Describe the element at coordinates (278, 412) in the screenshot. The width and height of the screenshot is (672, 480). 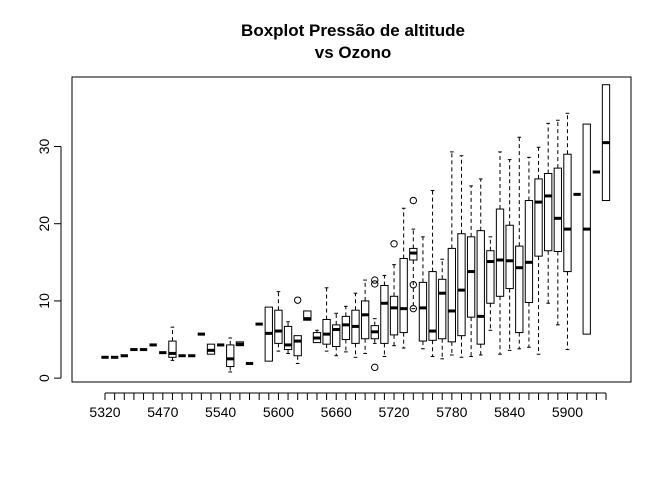
I see `x-tick-label: 5600` at that location.